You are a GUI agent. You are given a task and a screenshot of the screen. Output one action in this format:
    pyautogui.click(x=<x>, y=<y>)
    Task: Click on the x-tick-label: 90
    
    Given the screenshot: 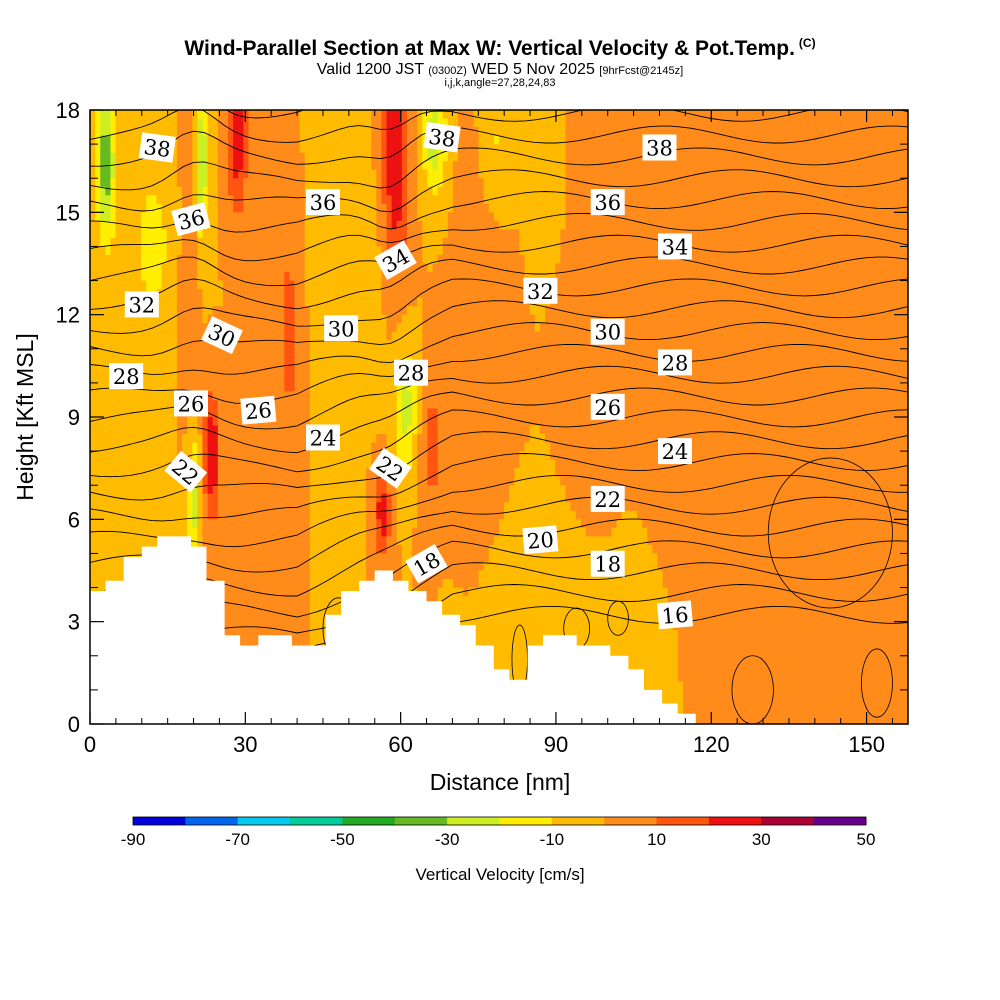 What is the action you would take?
    pyautogui.click(x=556, y=744)
    